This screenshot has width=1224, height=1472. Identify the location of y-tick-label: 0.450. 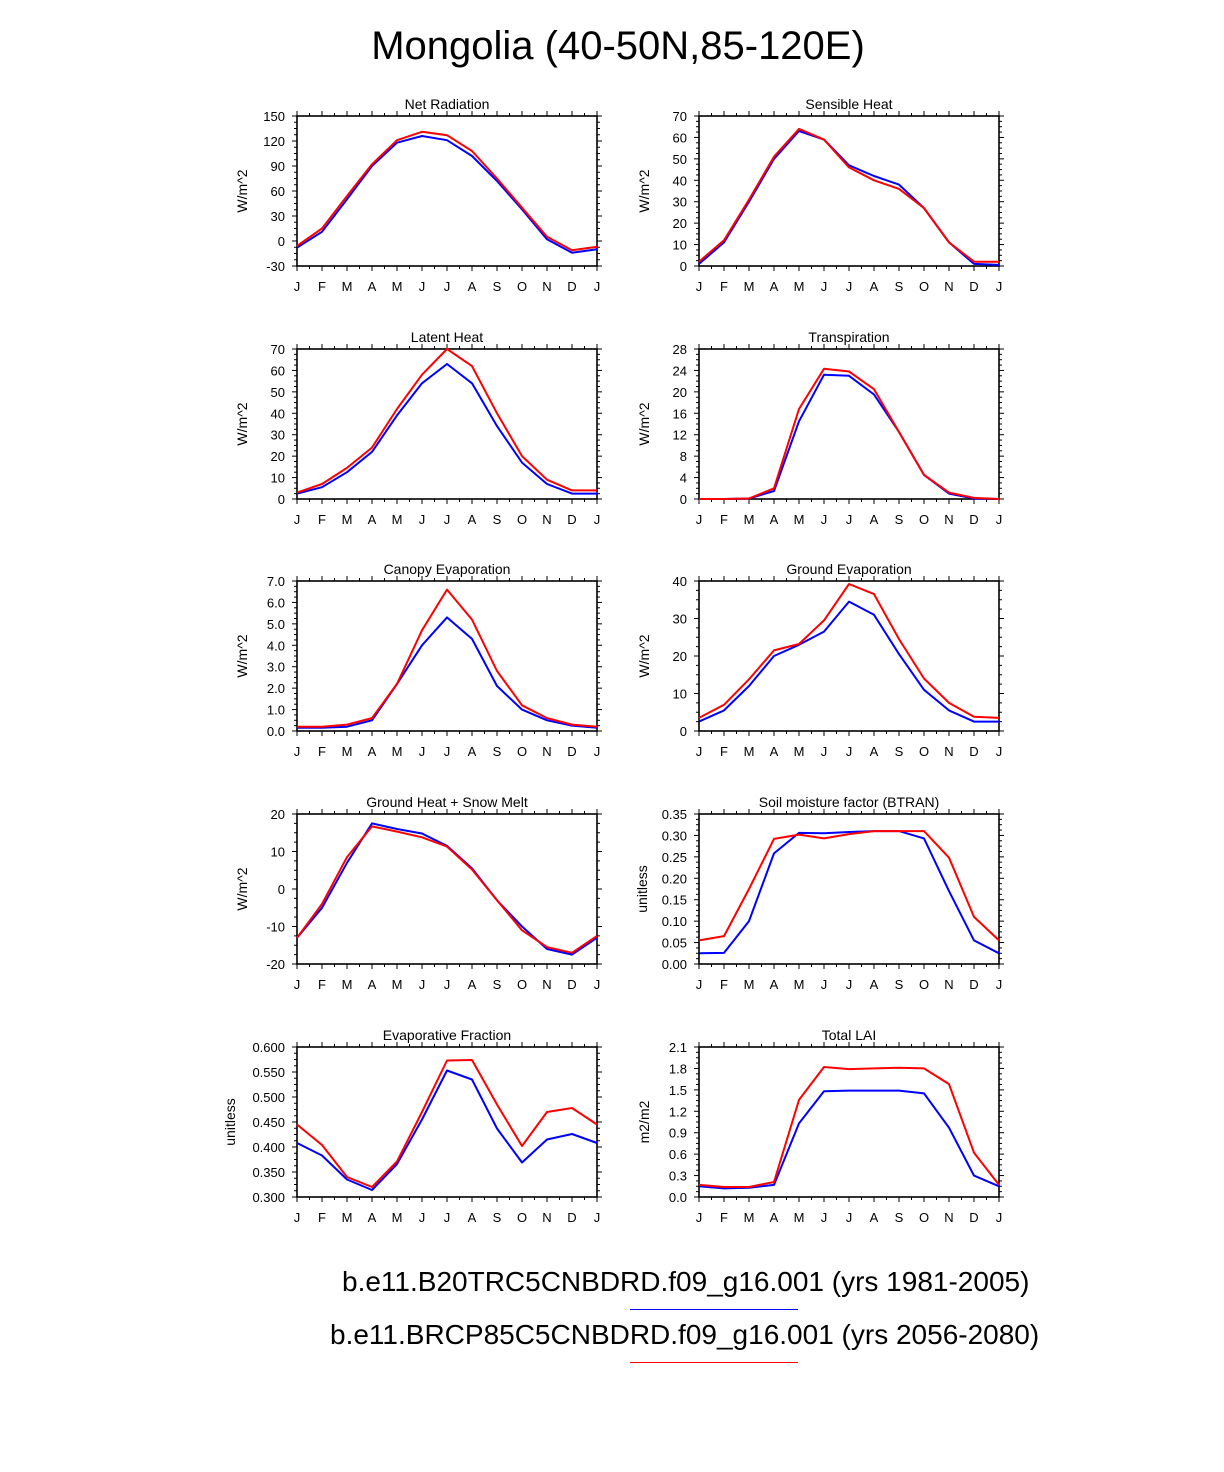
(268, 1122).